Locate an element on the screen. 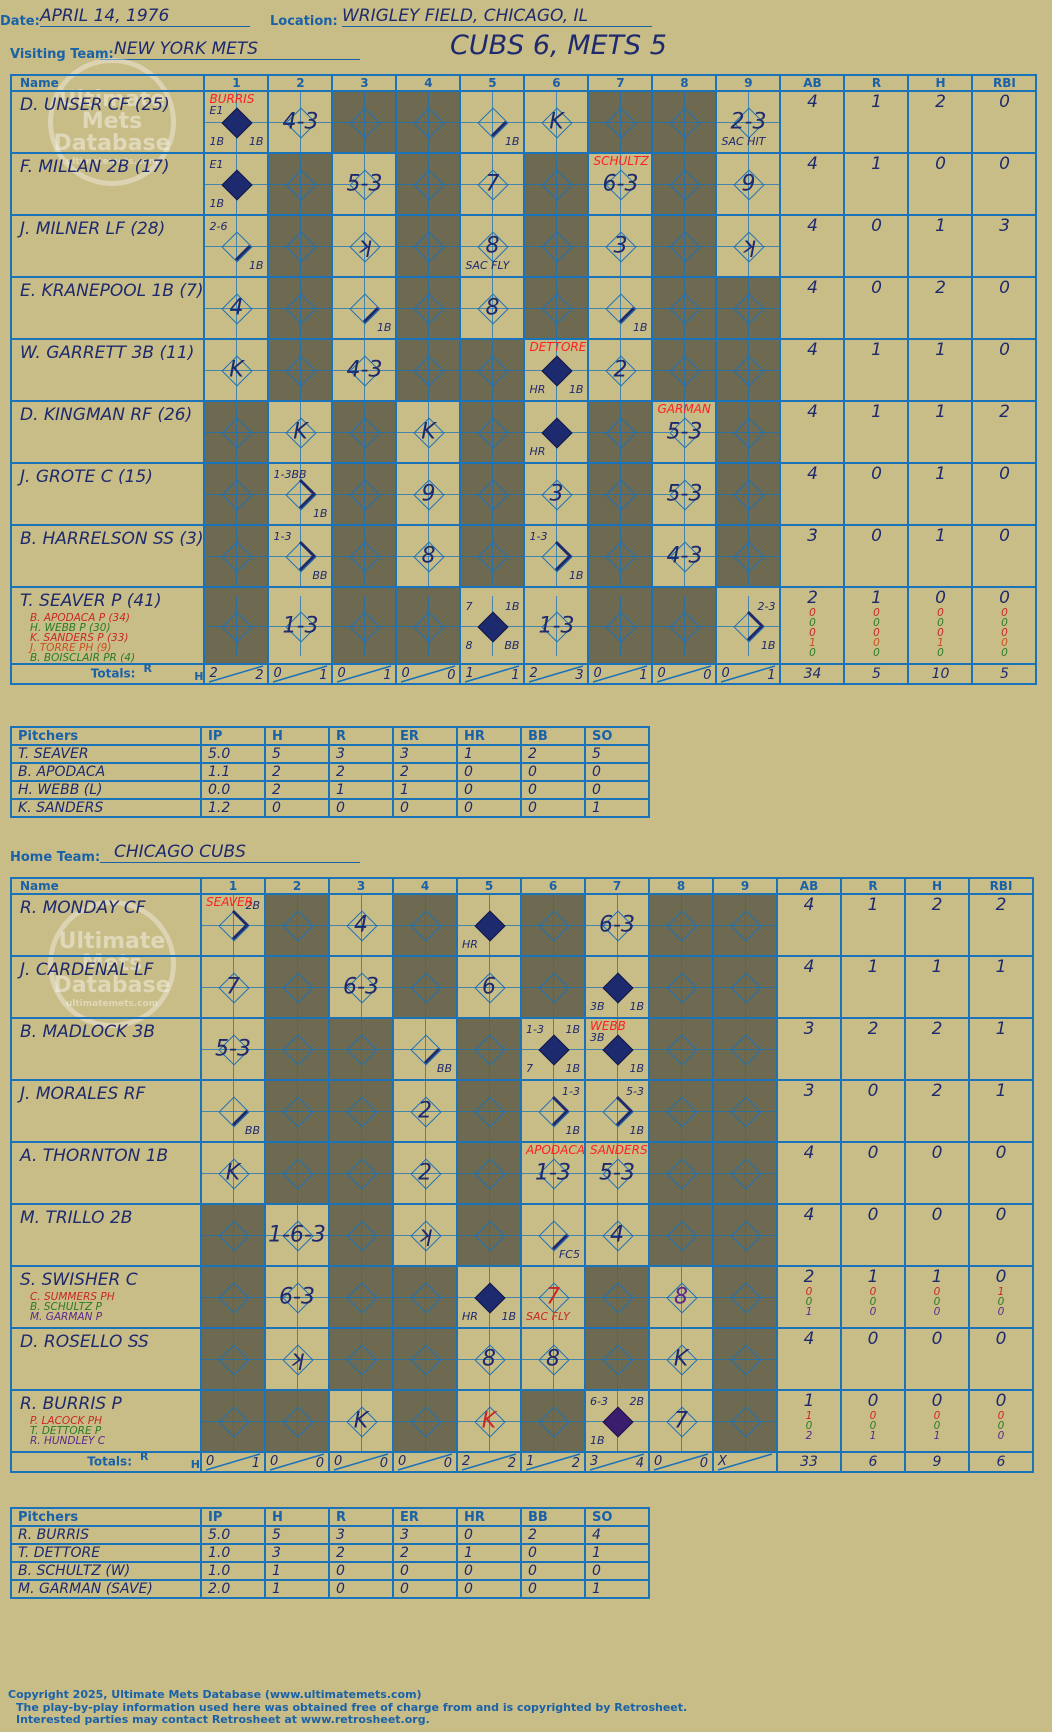 The image size is (1052, 1732). play-result: 6 is located at coordinates (489, 987).